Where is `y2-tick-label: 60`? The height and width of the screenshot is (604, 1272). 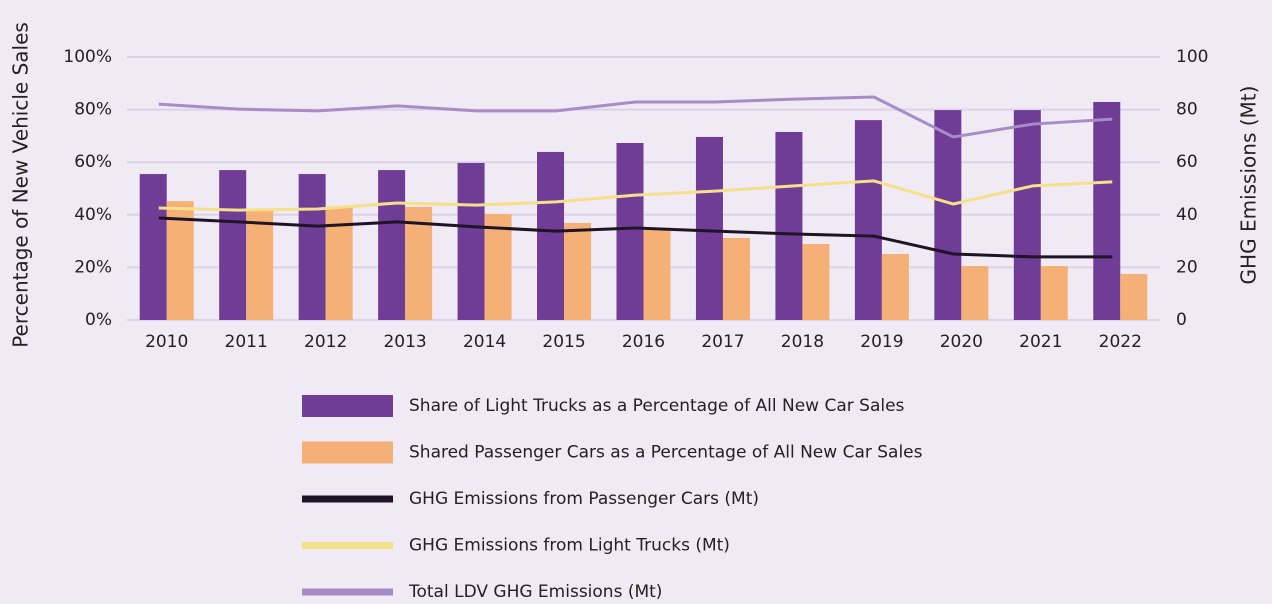
y2-tick-label: 60 is located at coordinates (1187, 162).